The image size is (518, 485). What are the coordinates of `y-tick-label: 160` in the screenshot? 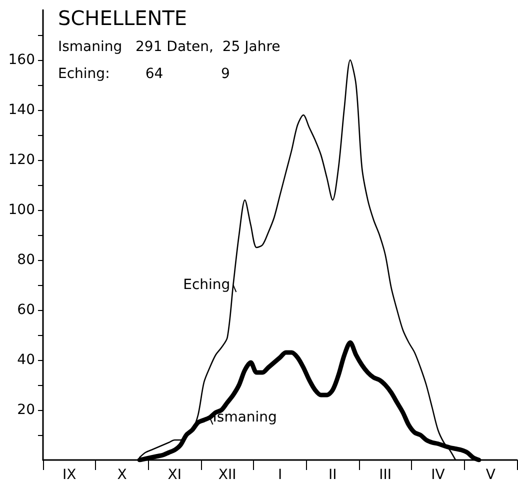 It's located at (21, 60).